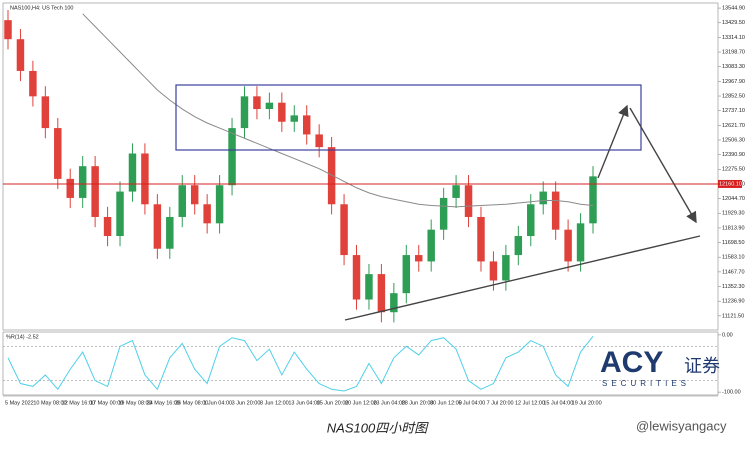  I want to click on y-tick-label: 11698.50, so click(733, 243).